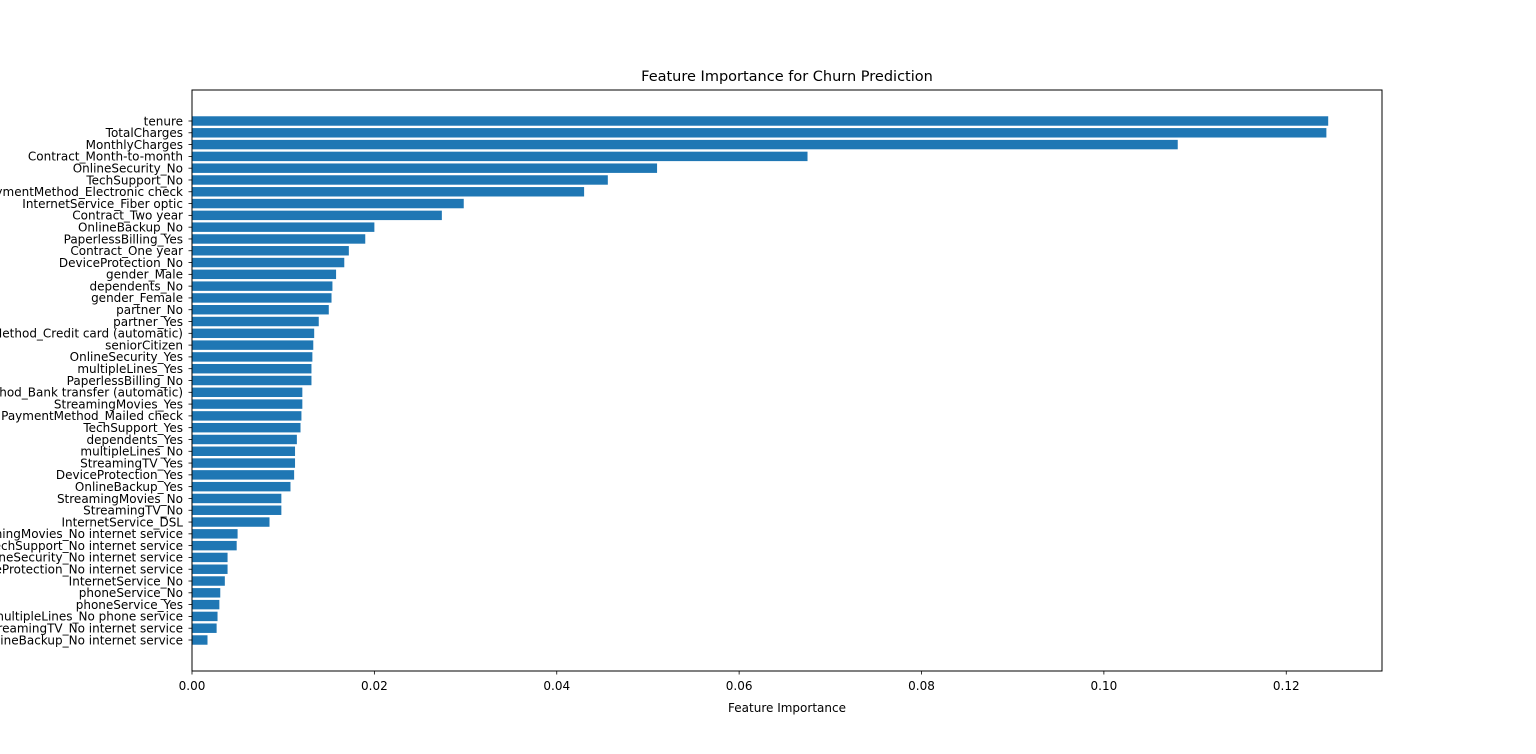 This screenshot has height=754, width=1536. I want to click on y-tick-label: DeviceProtection_No, so click(121, 263).